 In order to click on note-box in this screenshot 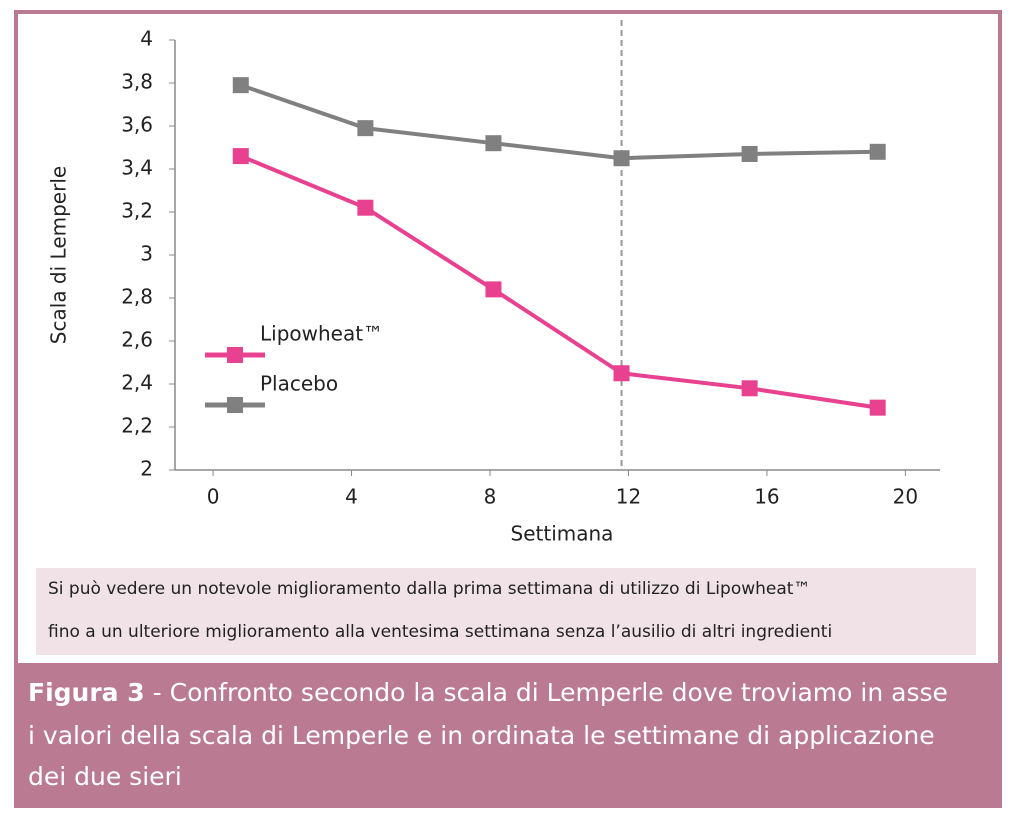, I will do `click(506, 611)`.